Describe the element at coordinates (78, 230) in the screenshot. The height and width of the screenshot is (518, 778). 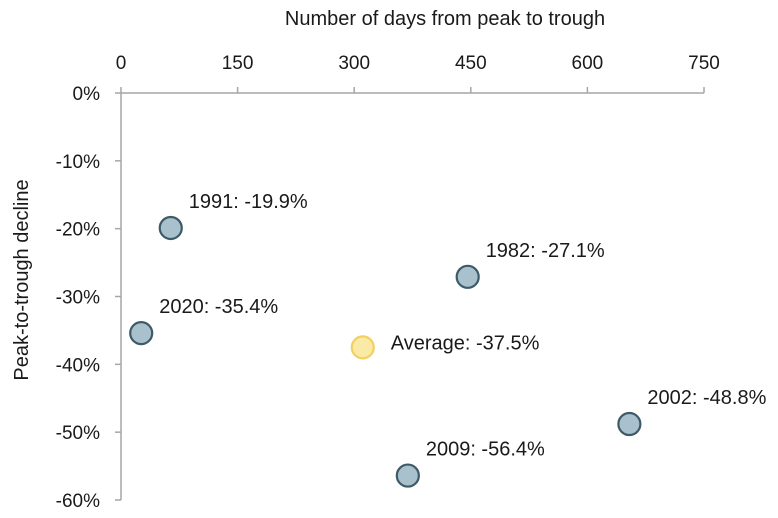
I see `y-tick-label: -20%` at that location.